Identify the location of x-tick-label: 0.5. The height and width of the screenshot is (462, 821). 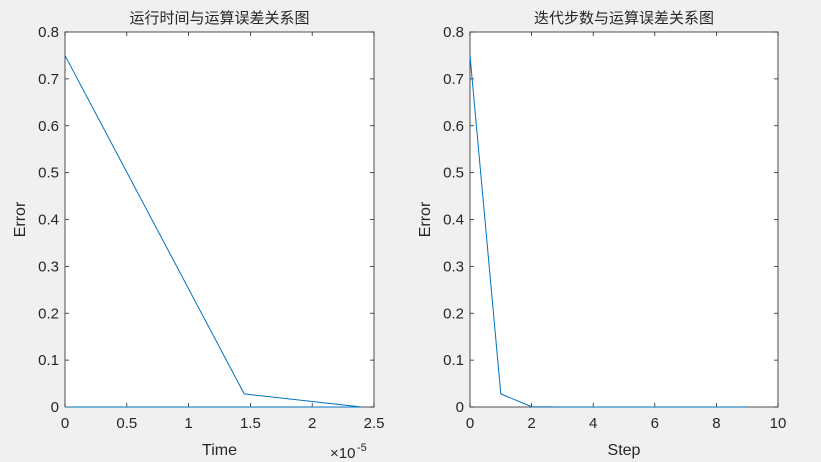
(126, 423).